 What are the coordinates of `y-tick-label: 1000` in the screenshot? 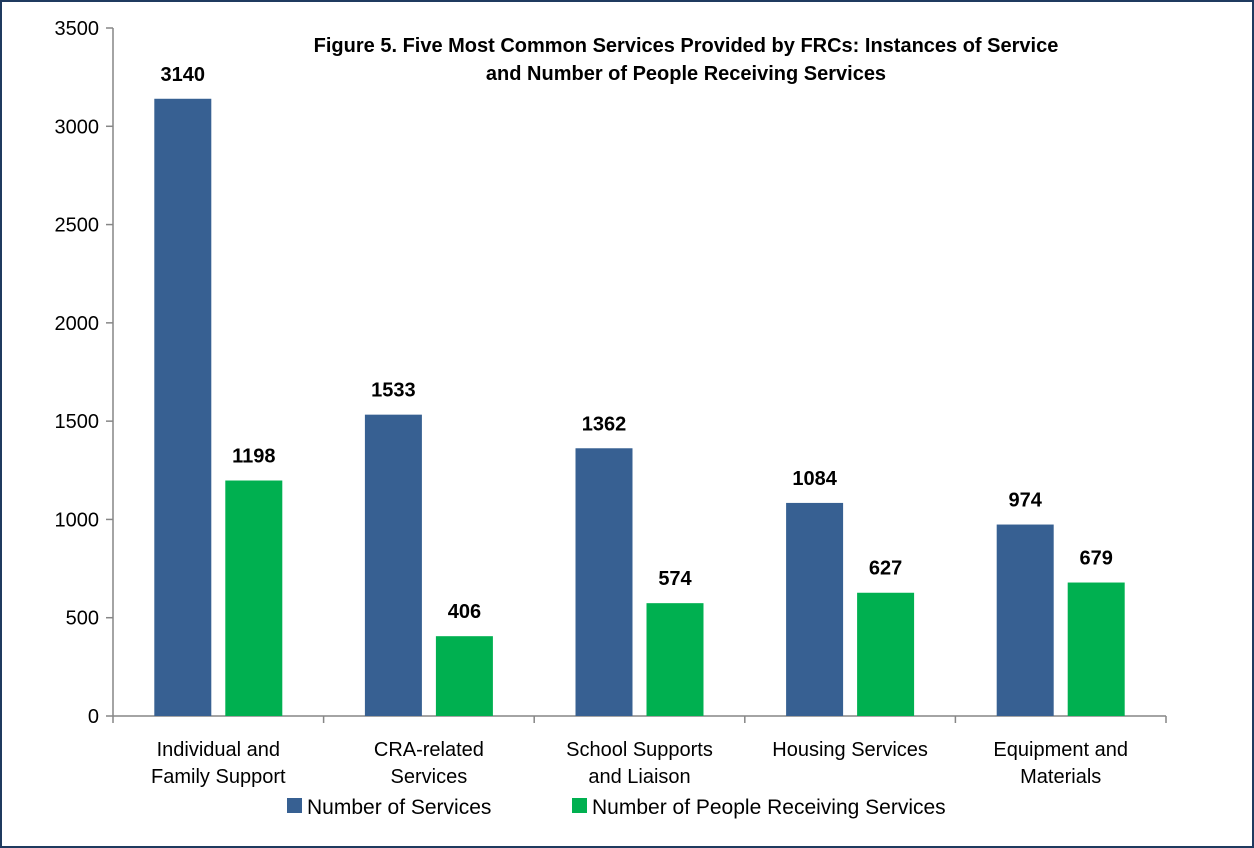 It's located at (77, 520).